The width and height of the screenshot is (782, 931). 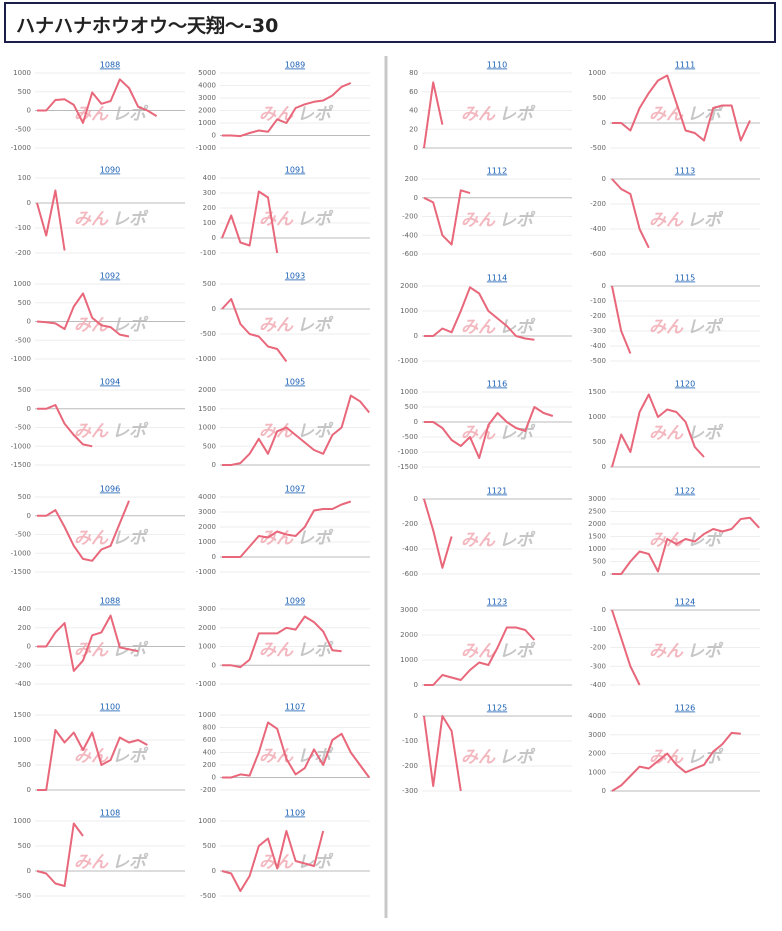 I want to click on y-tick-label: 80, so click(x=413, y=73).